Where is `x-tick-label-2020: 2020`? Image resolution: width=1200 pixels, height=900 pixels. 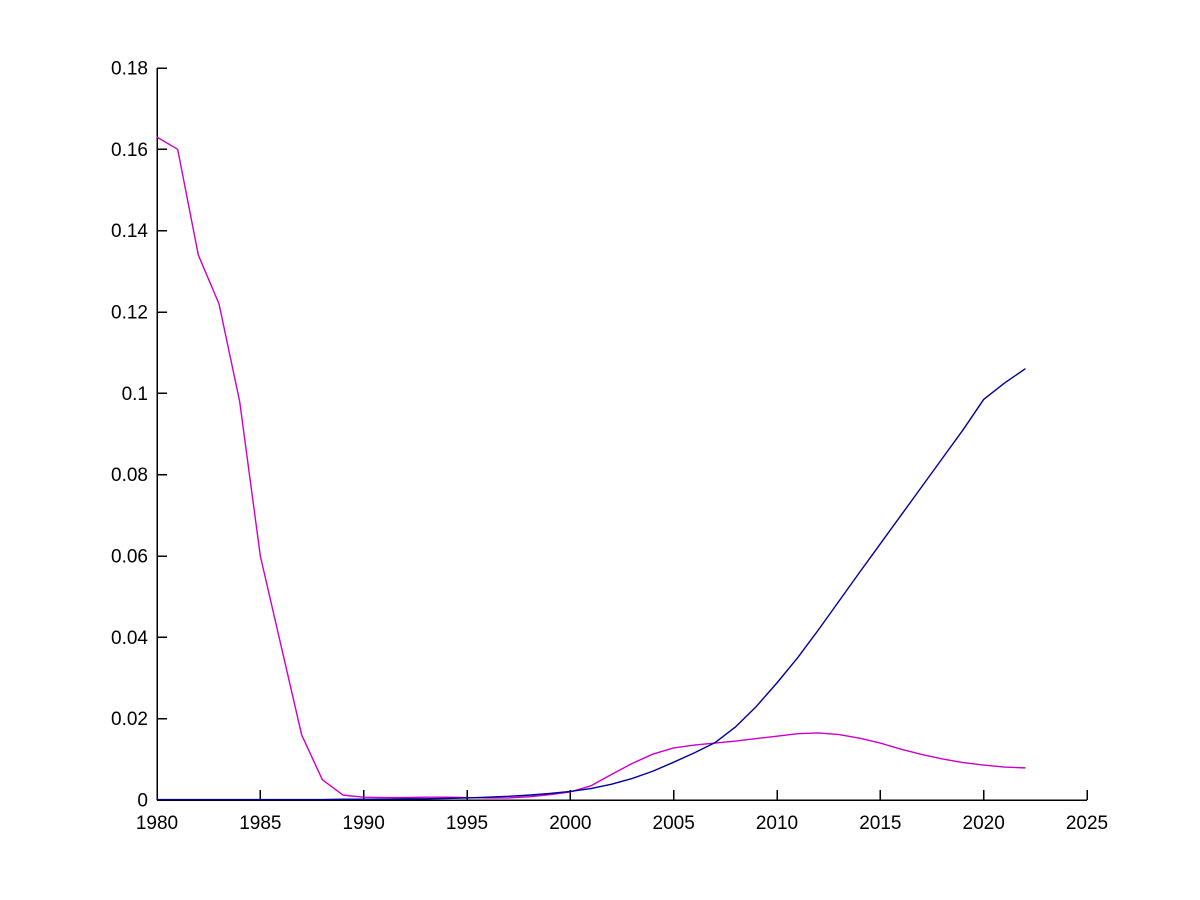 x-tick-label-2020: 2020 is located at coordinates (984, 823).